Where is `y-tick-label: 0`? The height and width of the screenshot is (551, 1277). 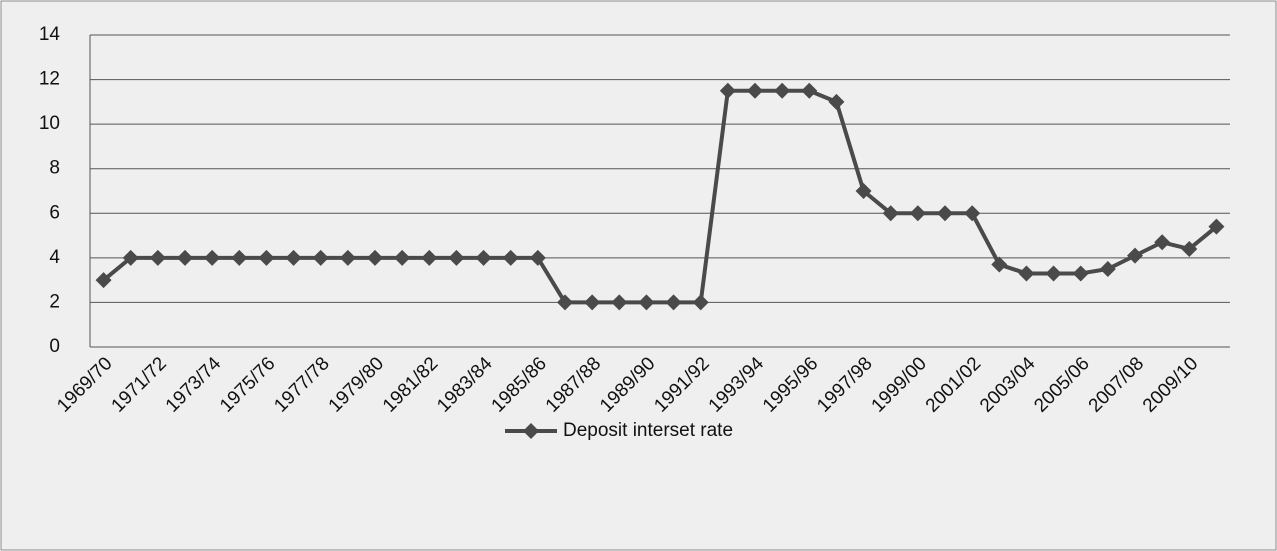 y-tick-label: 0 is located at coordinates (54, 346).